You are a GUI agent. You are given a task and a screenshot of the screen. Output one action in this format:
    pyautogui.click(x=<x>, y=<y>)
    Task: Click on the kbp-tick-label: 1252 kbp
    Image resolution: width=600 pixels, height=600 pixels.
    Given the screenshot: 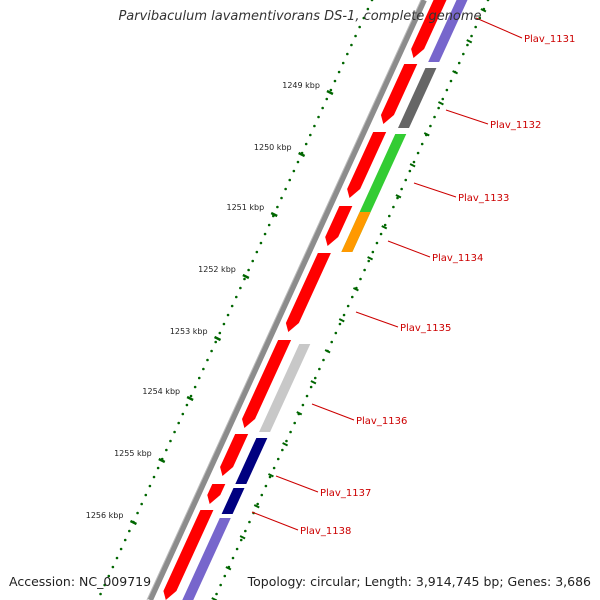 What is the action you would take?
    pyautogui.click(x=217, y=269)
    